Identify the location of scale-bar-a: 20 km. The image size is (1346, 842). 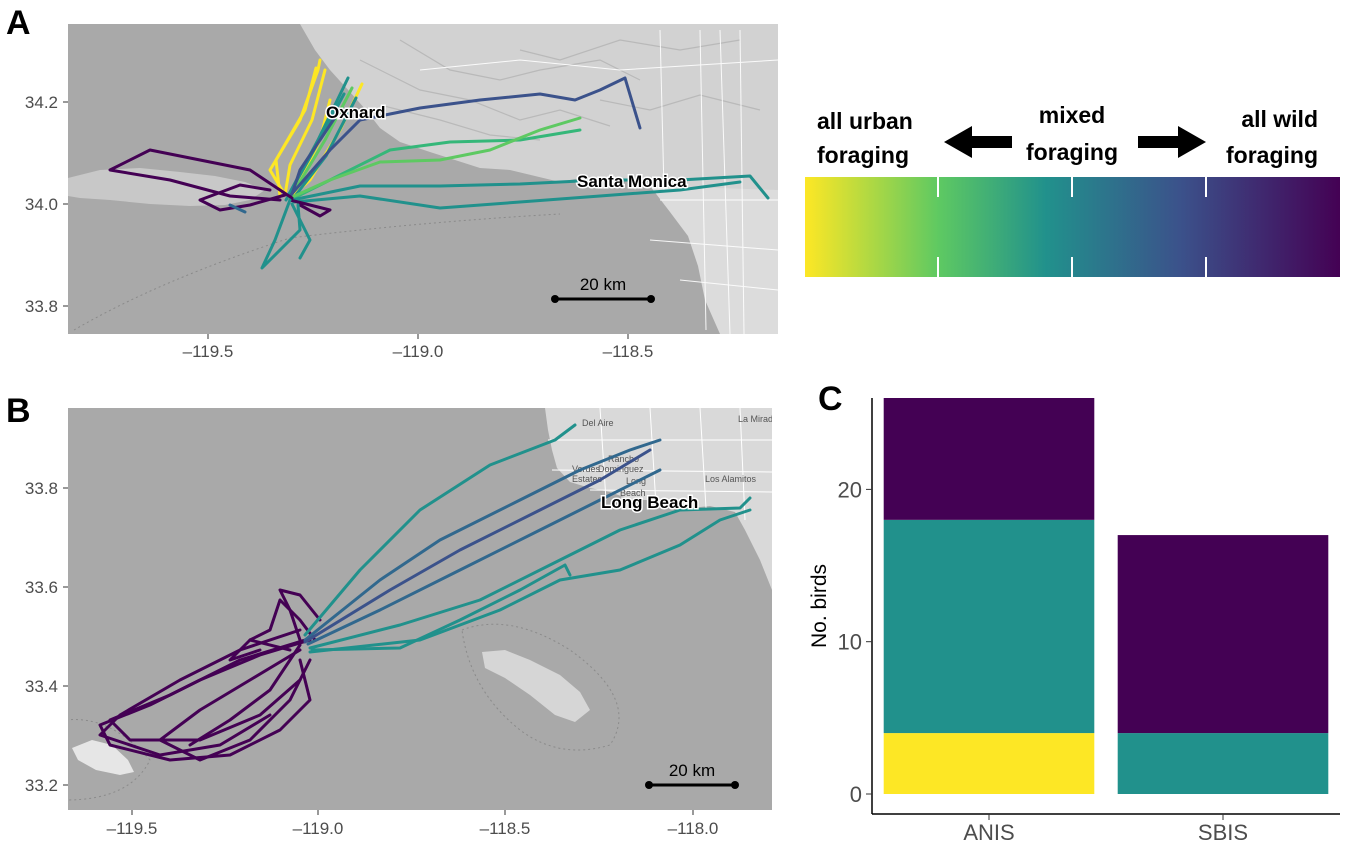
(603, 289).